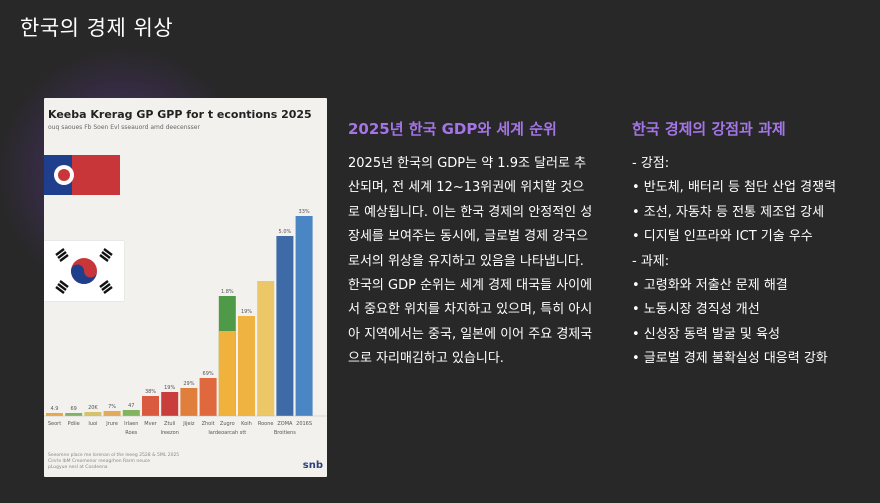  Describe the element at coordinates (54, 424) in the screenshot. I see `chart-category-label: Seort` at that location.